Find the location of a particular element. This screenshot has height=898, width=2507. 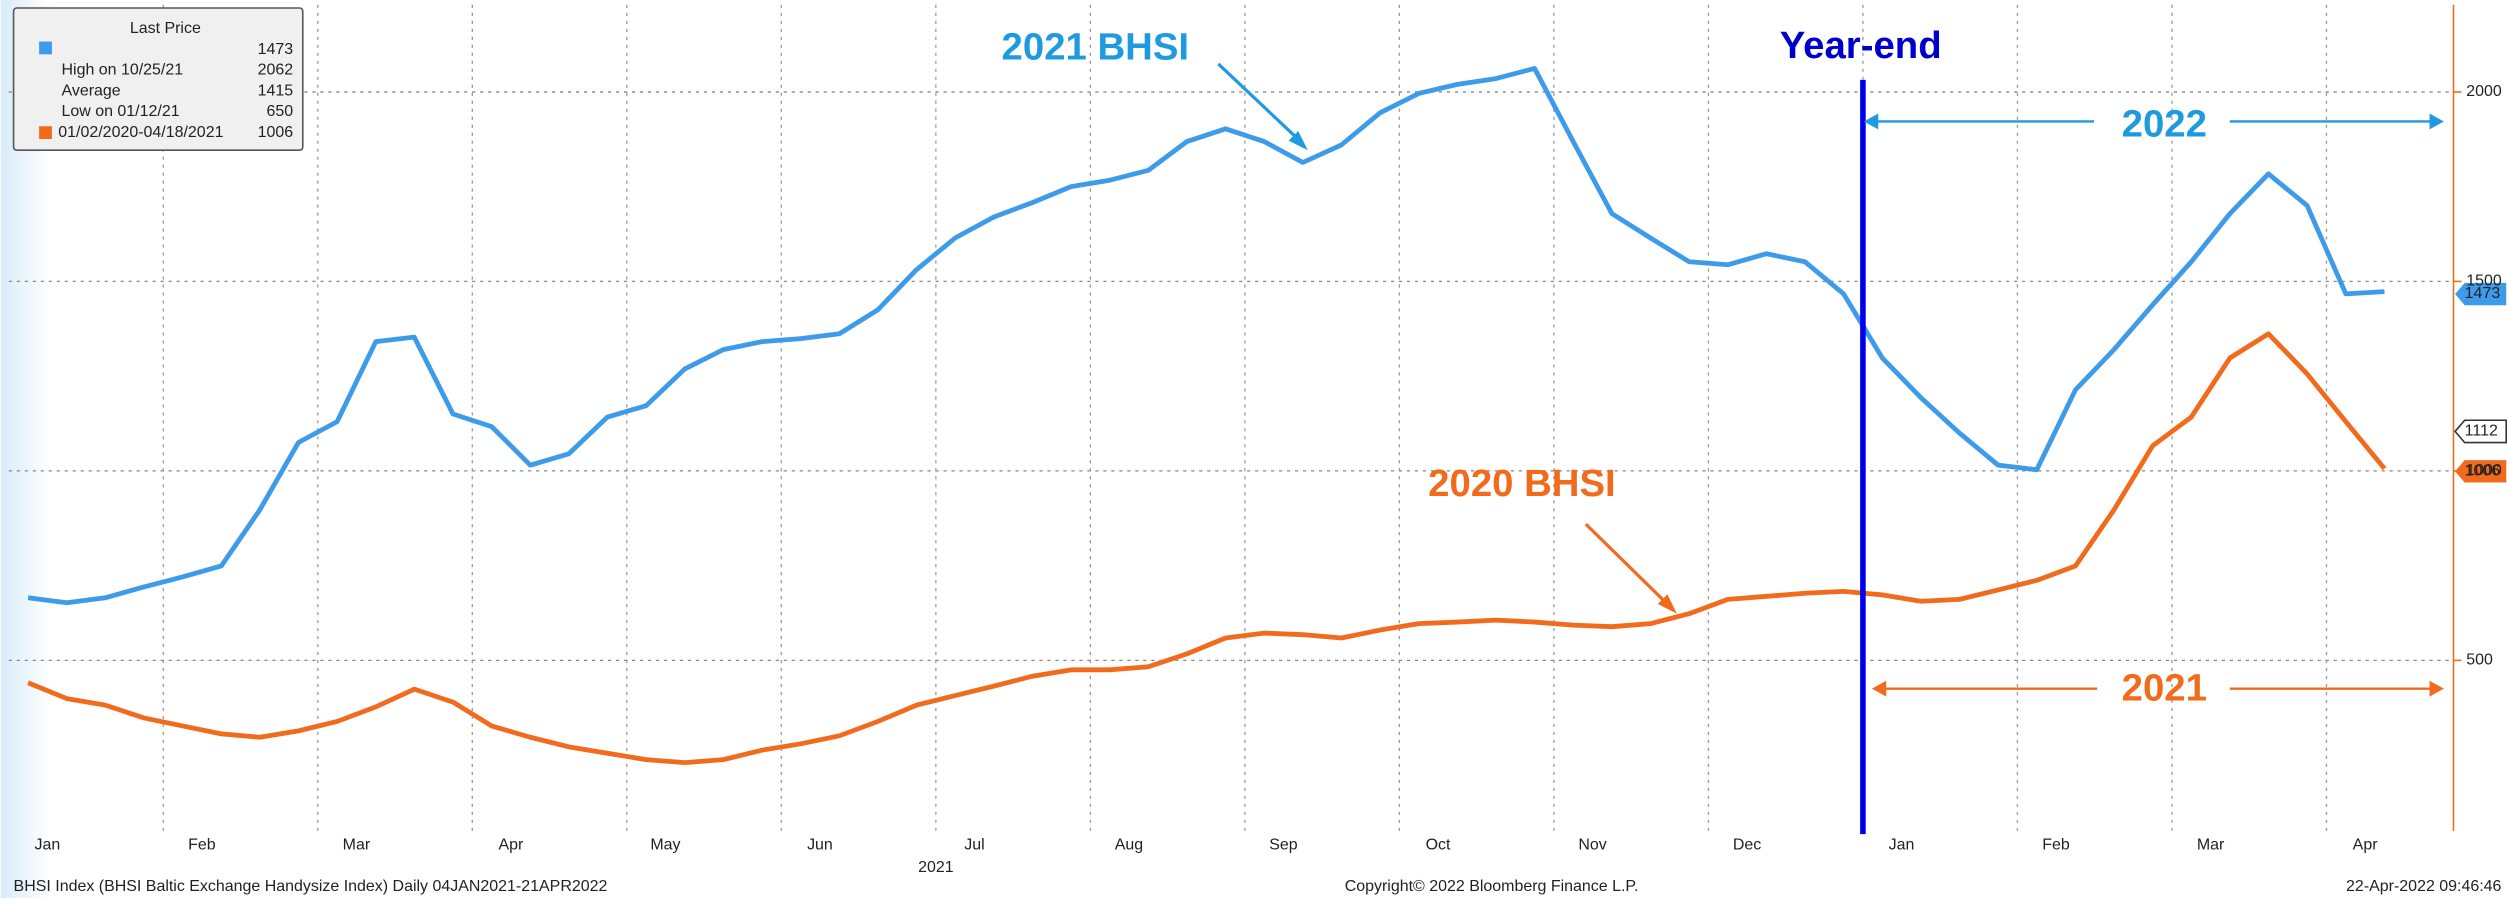

span-label: 2021 is located at coordinates (2164, 687).